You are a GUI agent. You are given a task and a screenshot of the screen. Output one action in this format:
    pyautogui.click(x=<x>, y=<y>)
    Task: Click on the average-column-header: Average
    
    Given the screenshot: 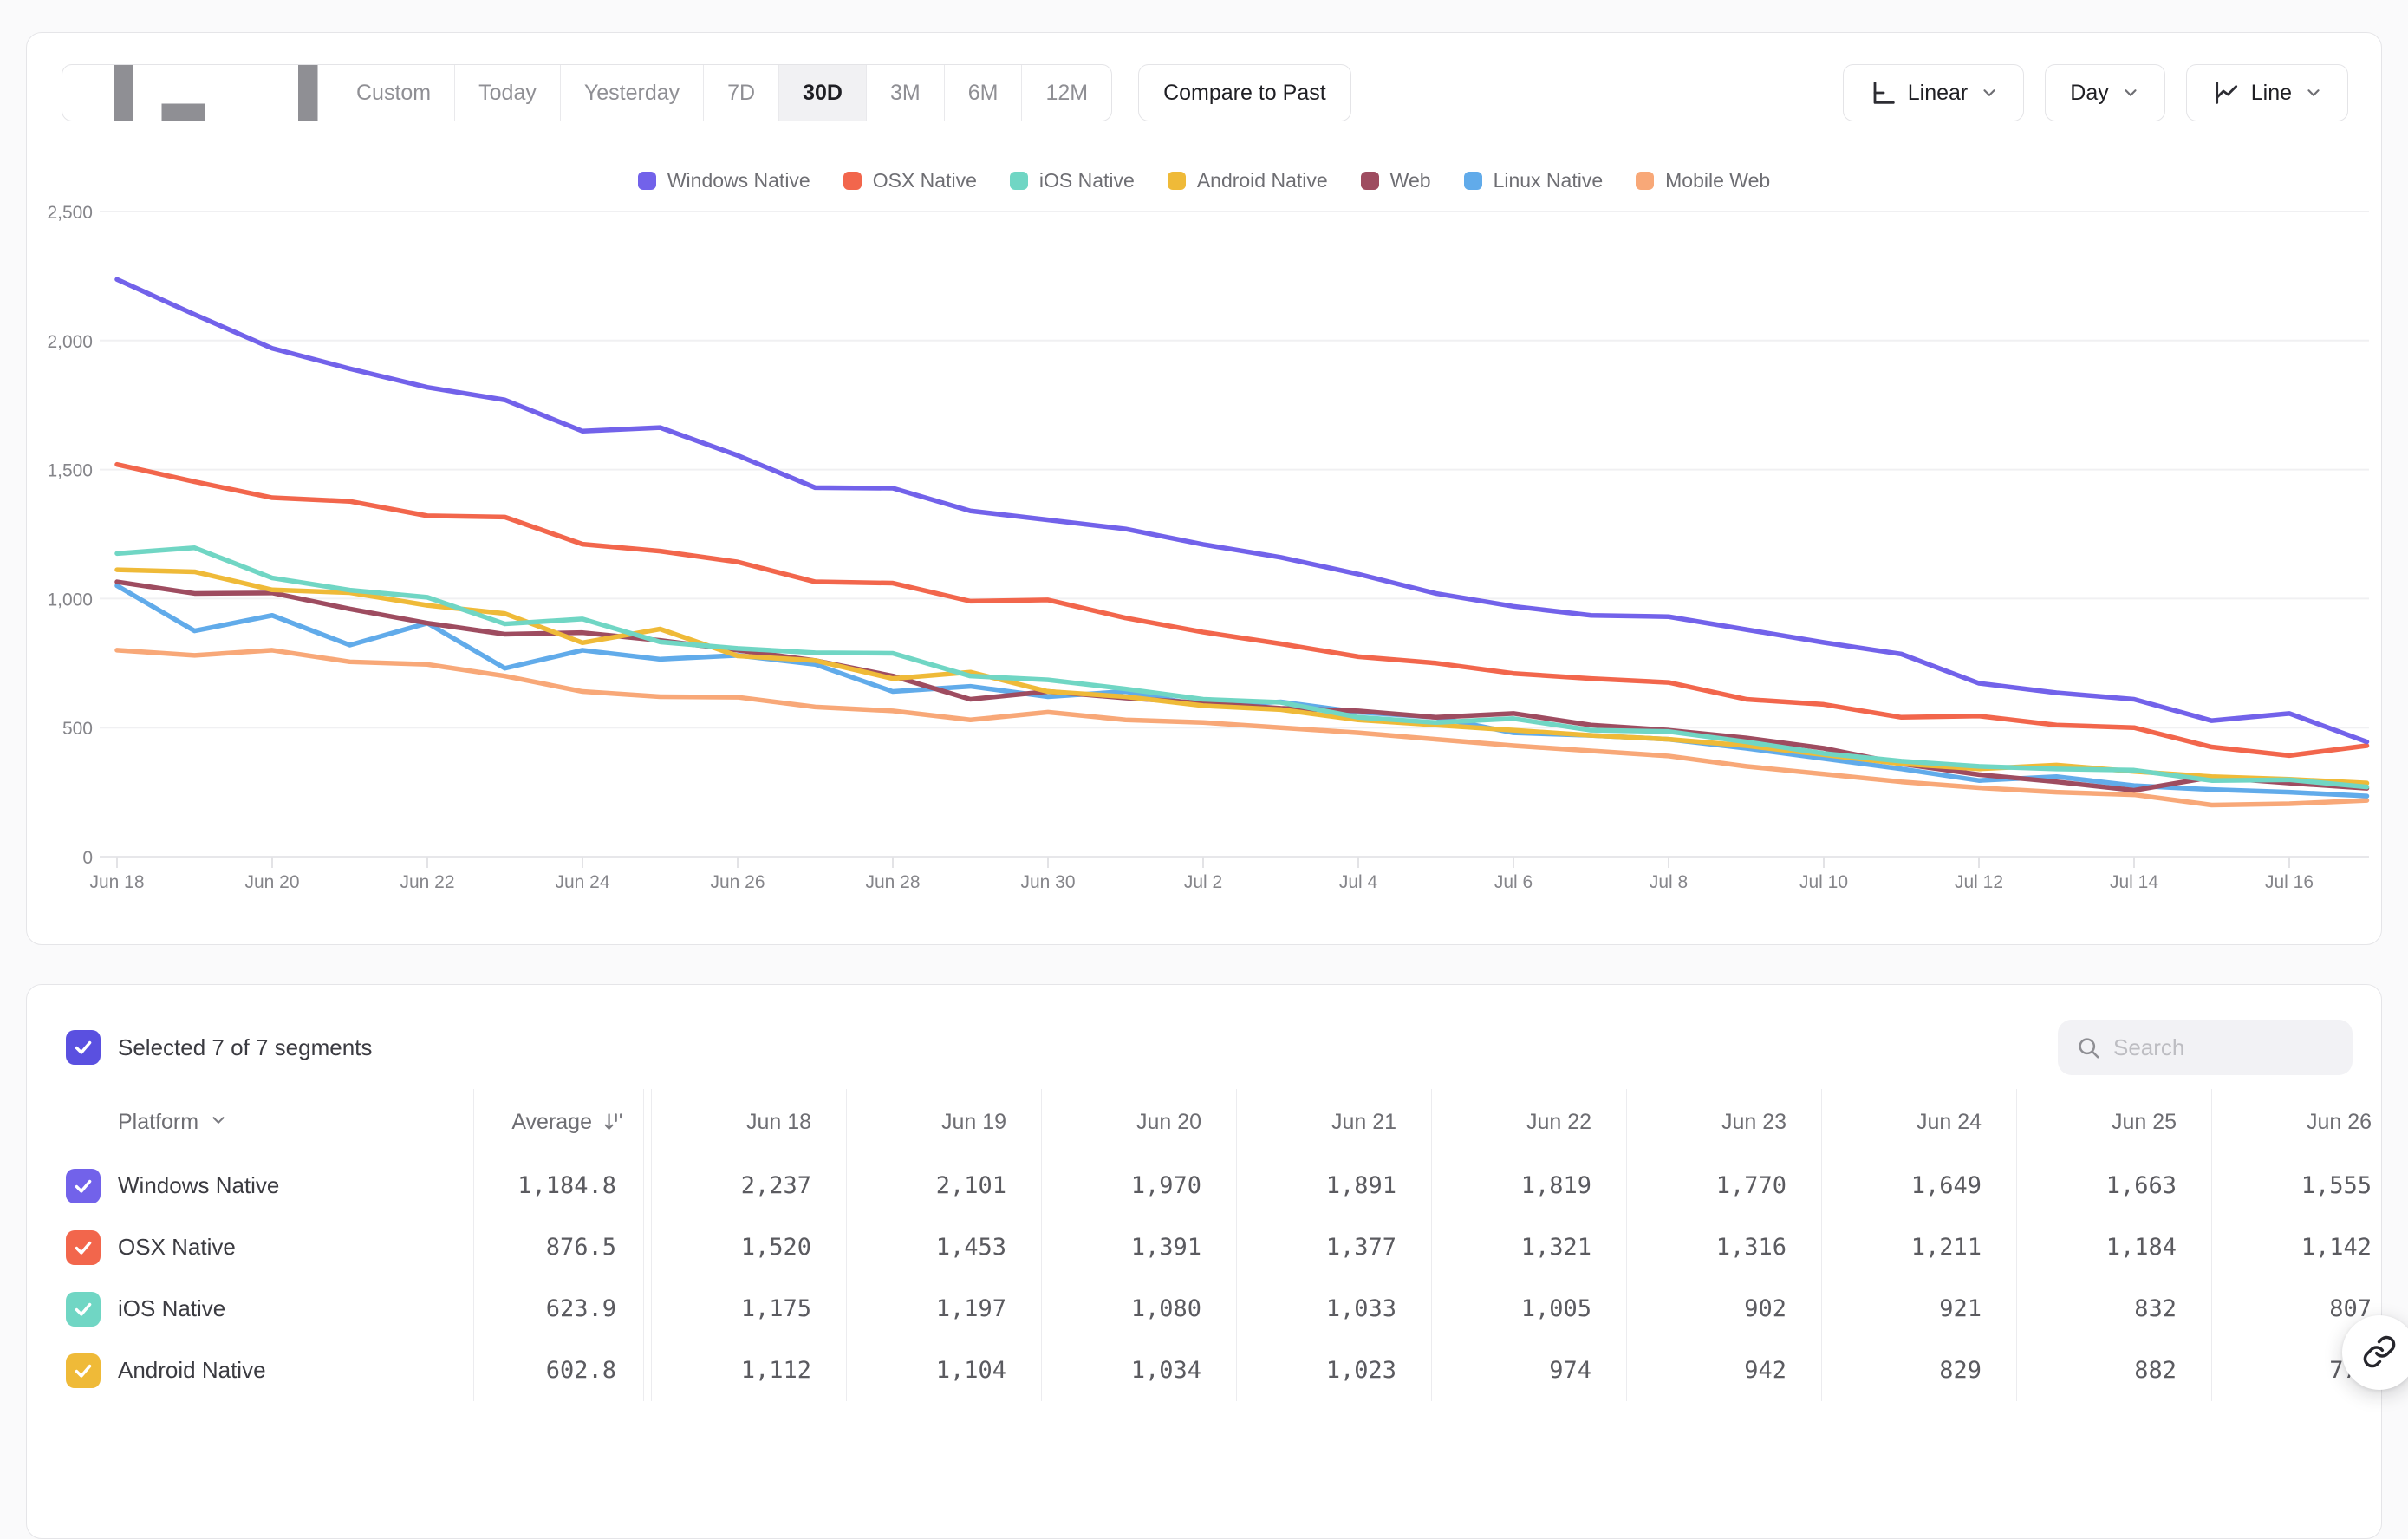 What is the action you would take?
    pyautogui.click(x=562, y=1122)
    